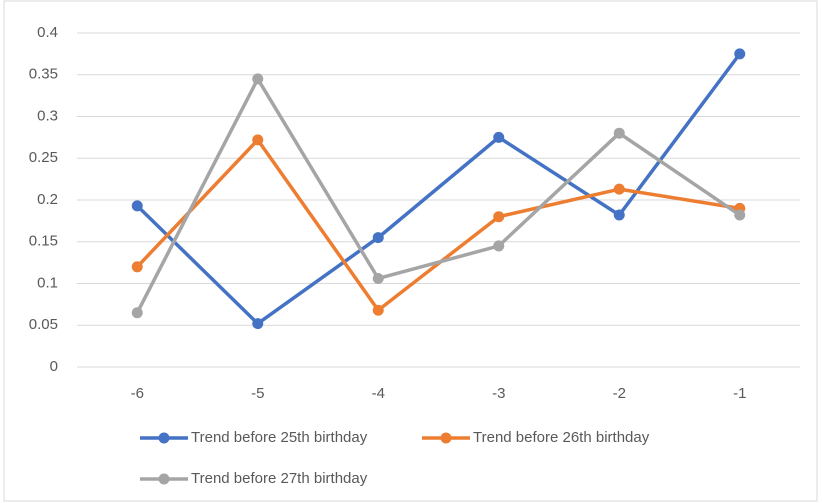 Image resolution: width=822 pixels, height=503 pixels. I want to click on y-tick-label: 0.3, so click(47, 115).